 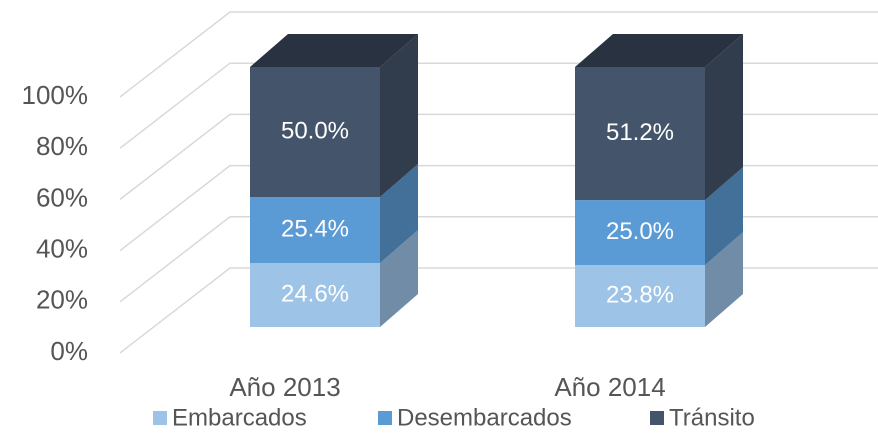 What do you see at coordinates (62, 300) in the screenshot?
I see `y-tick-label: 20%` at bounding box center [62, 300].